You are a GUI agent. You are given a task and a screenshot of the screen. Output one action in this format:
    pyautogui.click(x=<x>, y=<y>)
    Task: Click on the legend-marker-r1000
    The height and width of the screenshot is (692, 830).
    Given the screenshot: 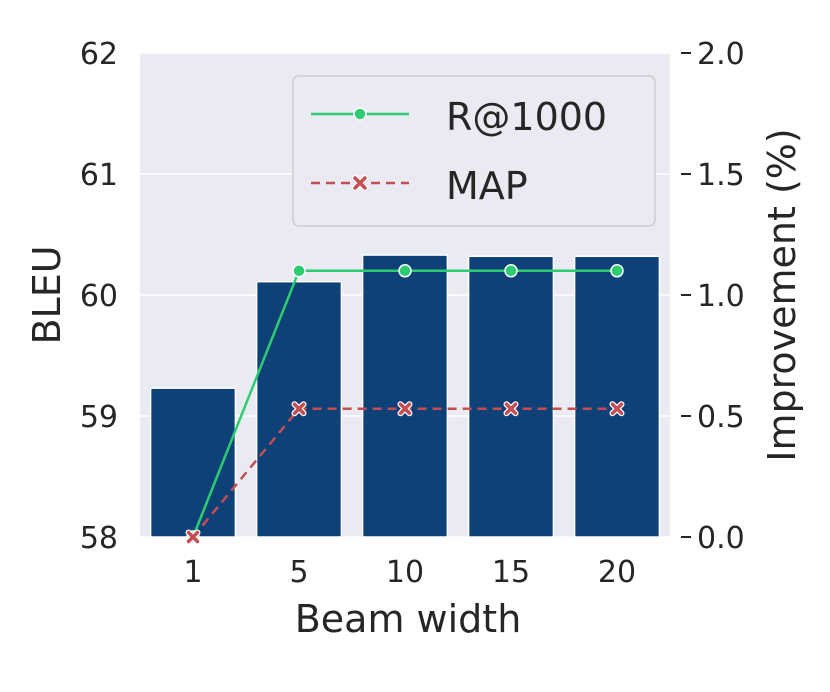 What is the action you would take?
    pyautogui.click(x=360, y=114)
    